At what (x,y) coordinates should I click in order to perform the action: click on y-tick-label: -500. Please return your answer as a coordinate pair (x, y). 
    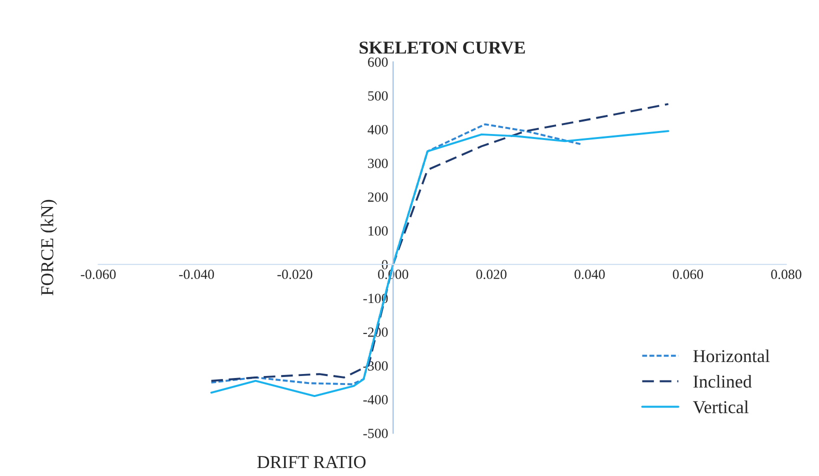
    Looking at the image, I should click on (375, 433).